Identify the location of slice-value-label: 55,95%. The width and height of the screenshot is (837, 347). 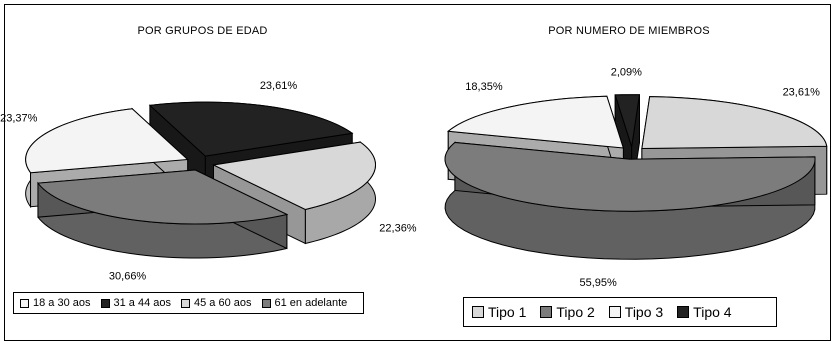
(598, 283).